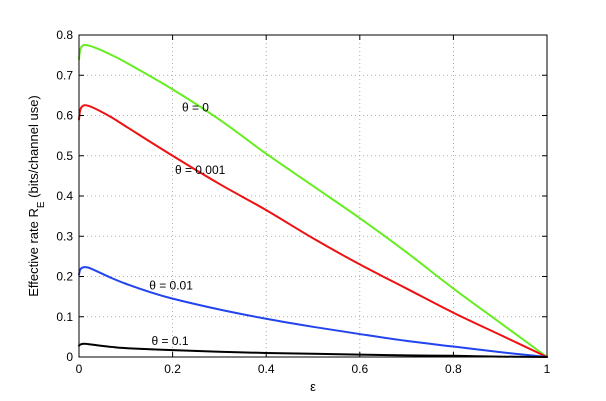 This screenshot has width=606, height=401. What do you see at coordinates (79, 369) in the screenshot?
I see `x-tick-label: 0` at bounding box center [79, 369].